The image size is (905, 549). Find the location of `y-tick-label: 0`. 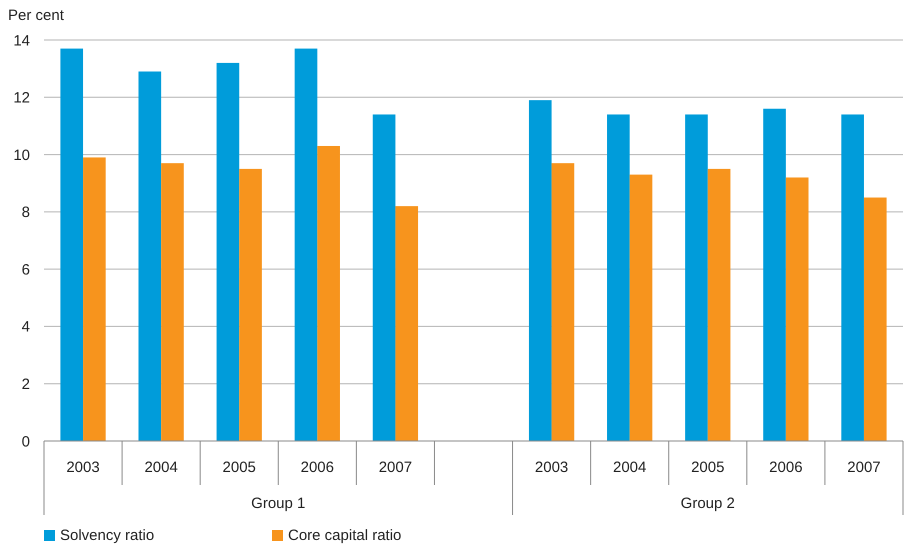

y-tick-label: 0 is located at coordinates (26, 441).